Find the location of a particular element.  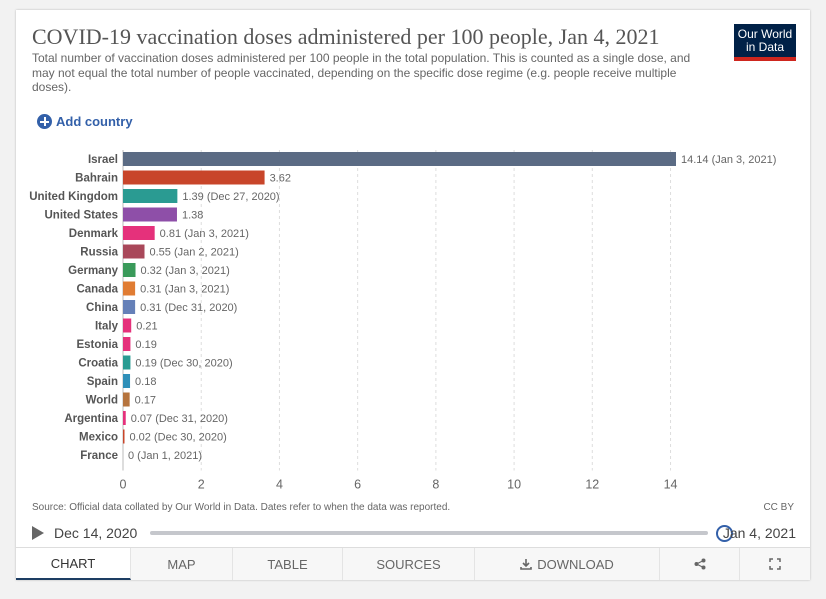

timeline-handle is located at coordinates (724, 533).